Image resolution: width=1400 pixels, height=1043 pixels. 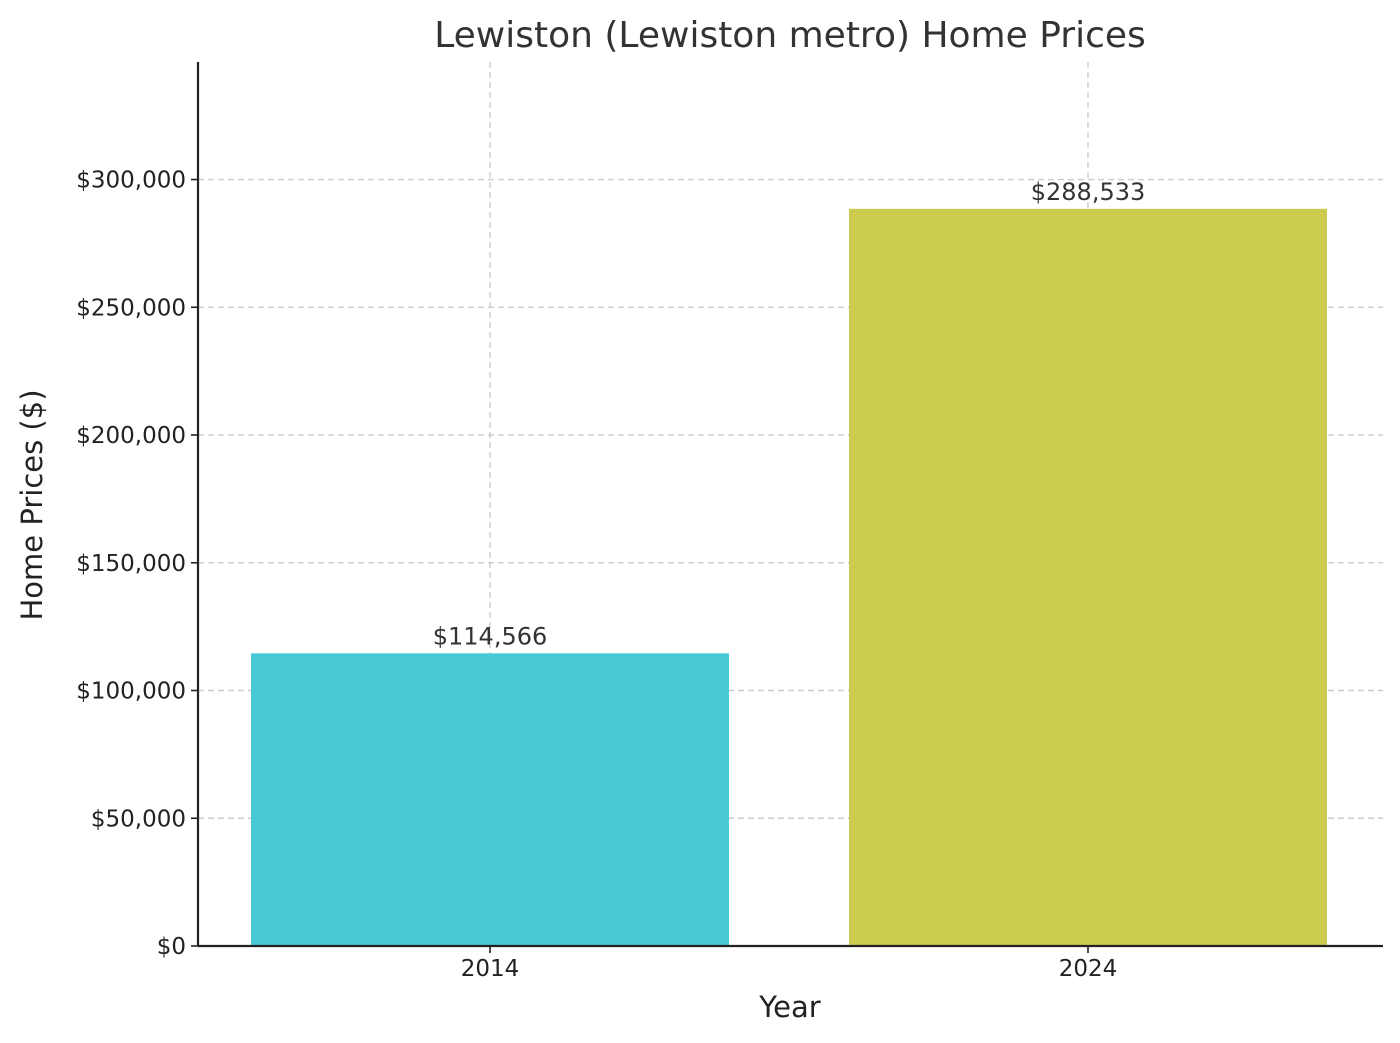 I want to click on x-axis-title: Year, so click(x=789, y=1007).